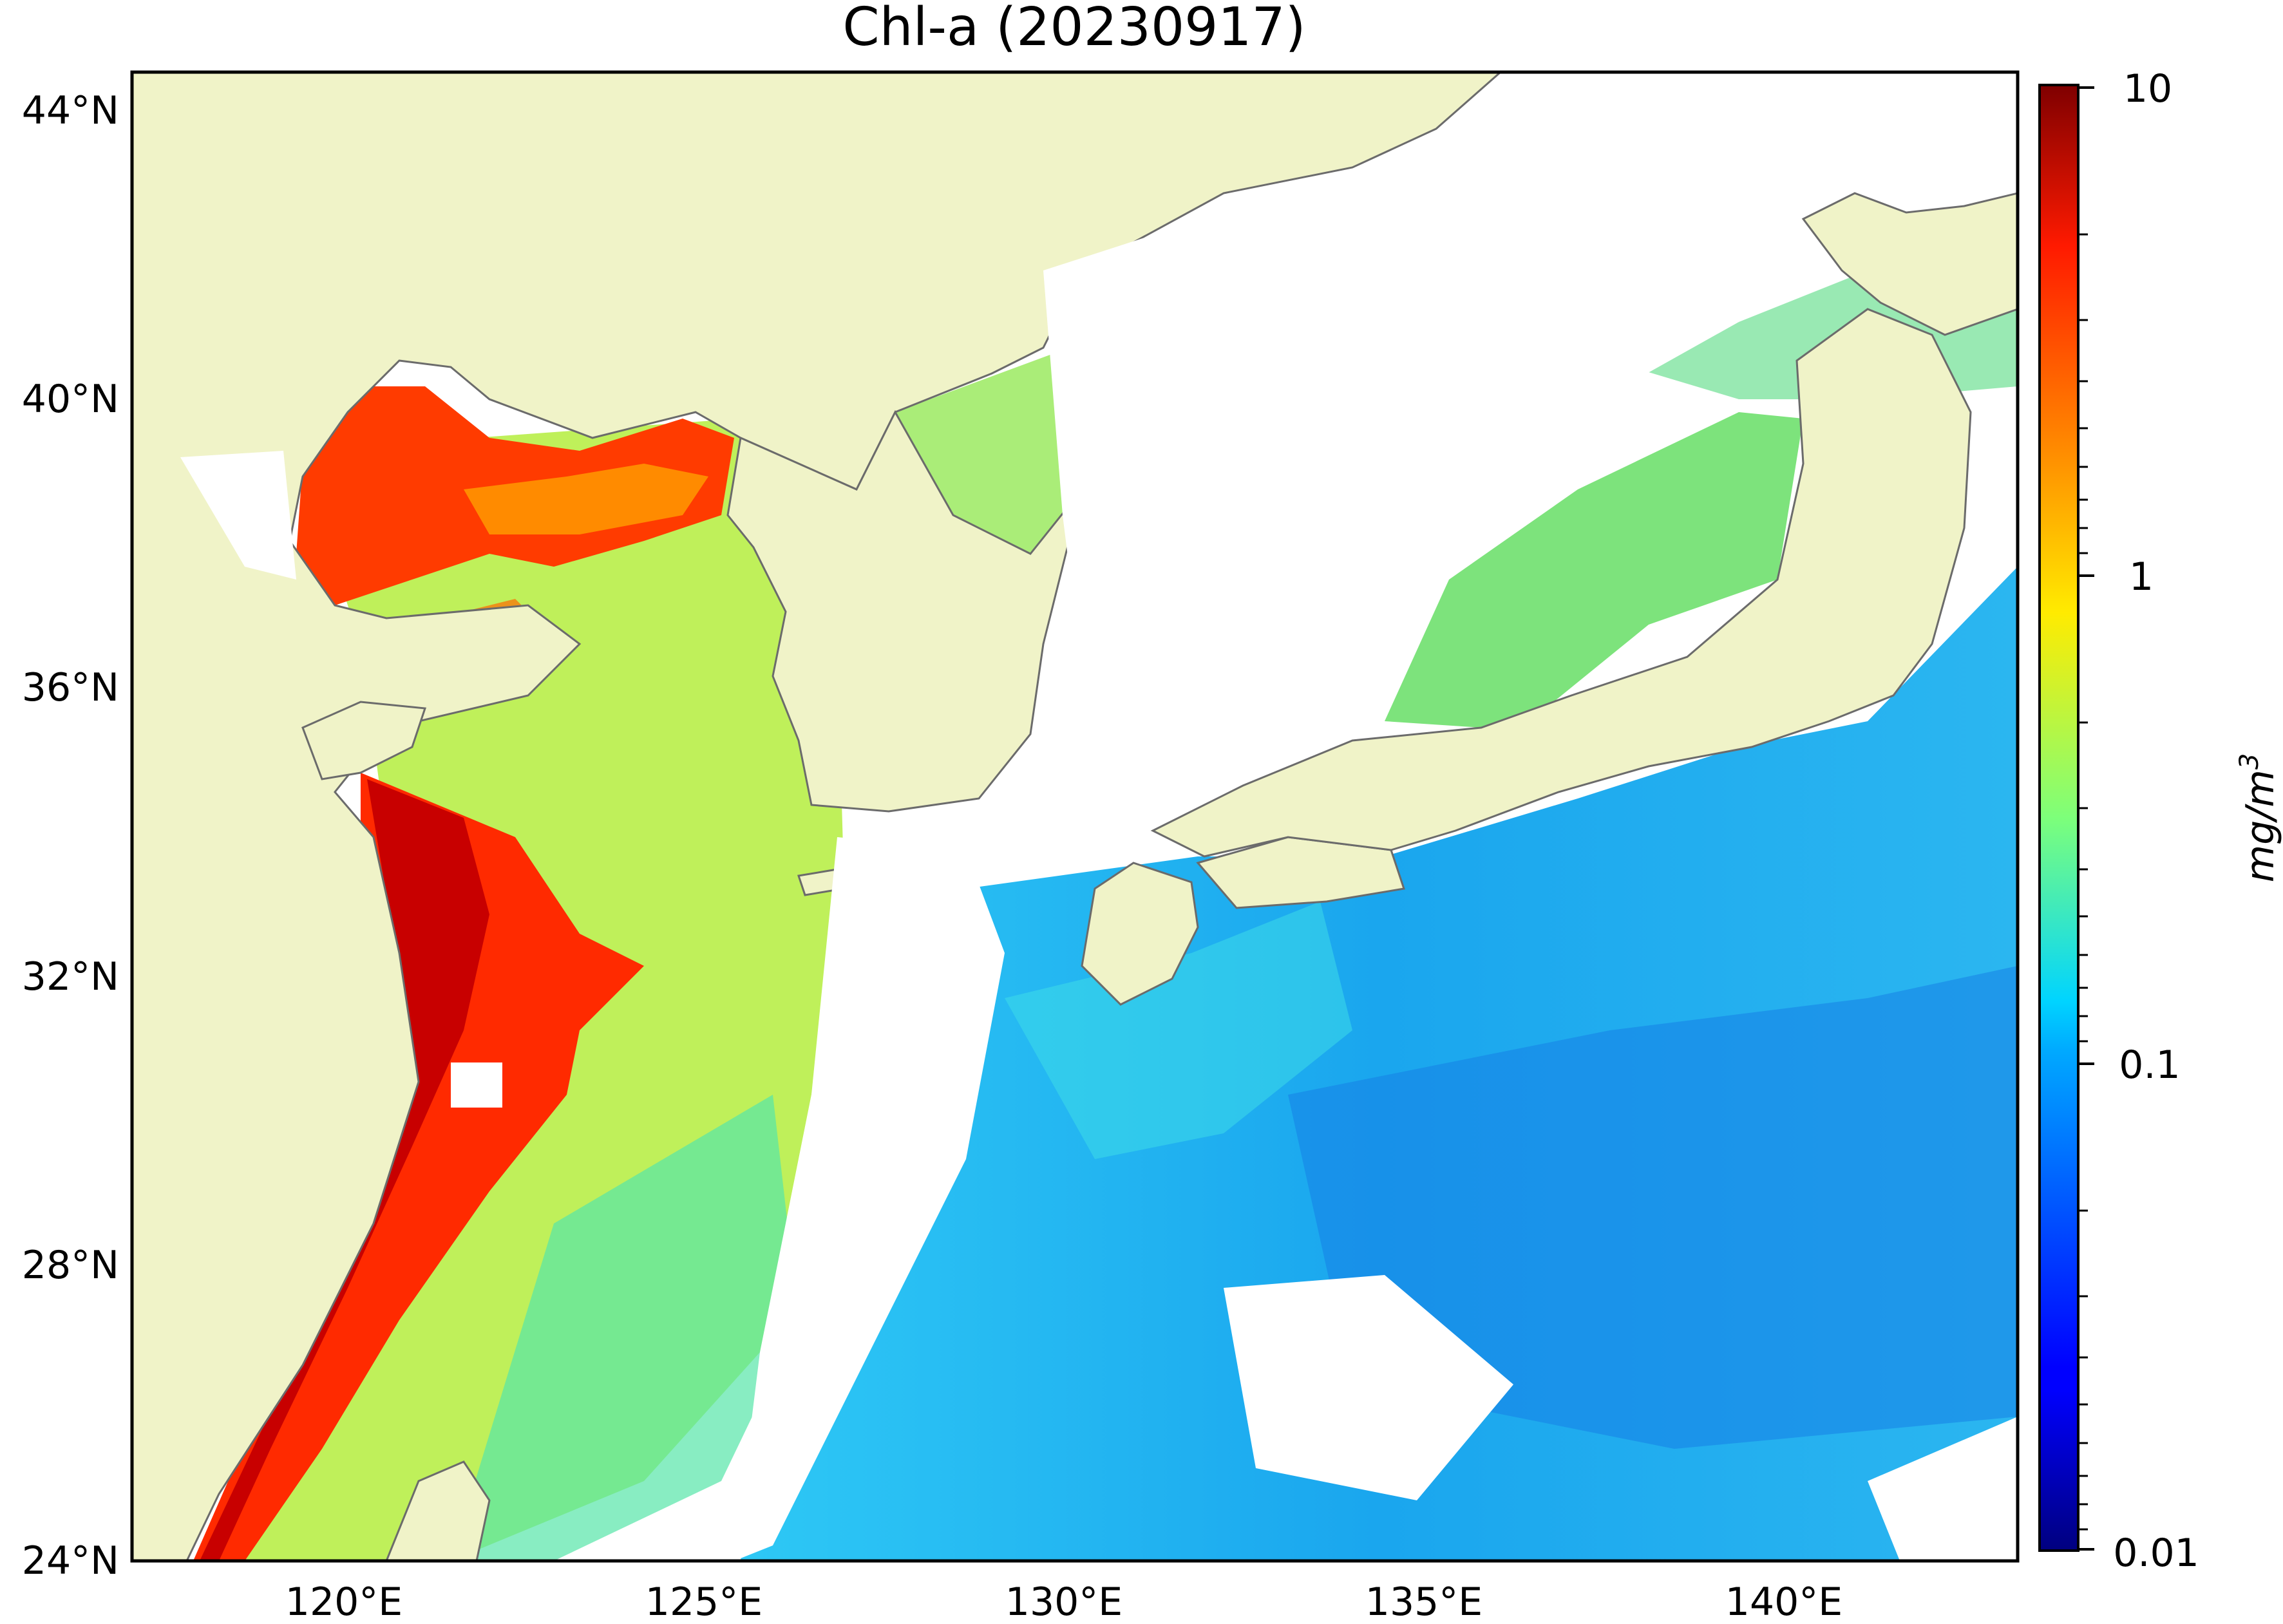 The height and width of the screenshot is (1624, 2283). What do you see at coordinates (70, 835) in the screenshot?
I see `lat-axis: 44°N 40°N 36°N 32°N 28°N 24°N` at bounding box center [70, 835].